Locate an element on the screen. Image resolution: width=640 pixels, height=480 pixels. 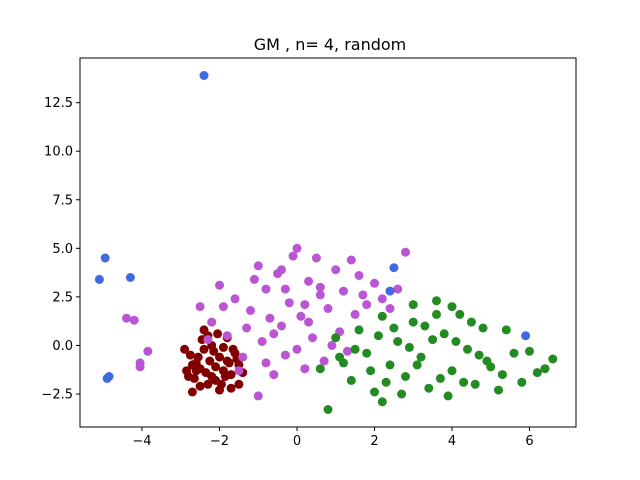
y-axis-ticks: −2.5 0.0 2.5 5.0 7.5 10.0 12.5 is located at coordinates (60, 249).